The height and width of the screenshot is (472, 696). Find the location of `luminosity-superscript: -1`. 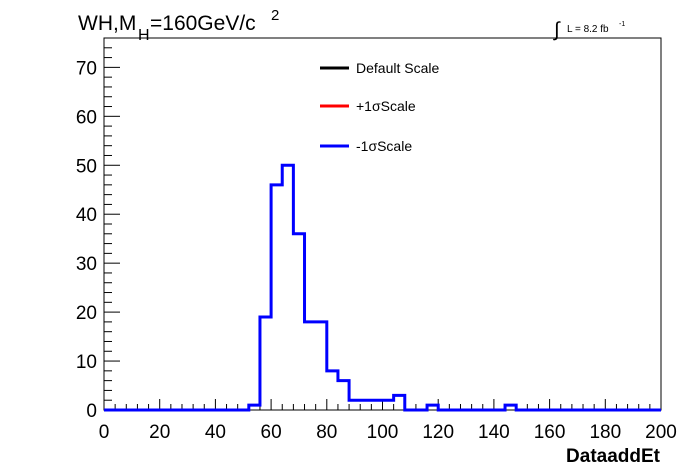

luminosity-superscript: -1 is located at coordinates (622, 24).